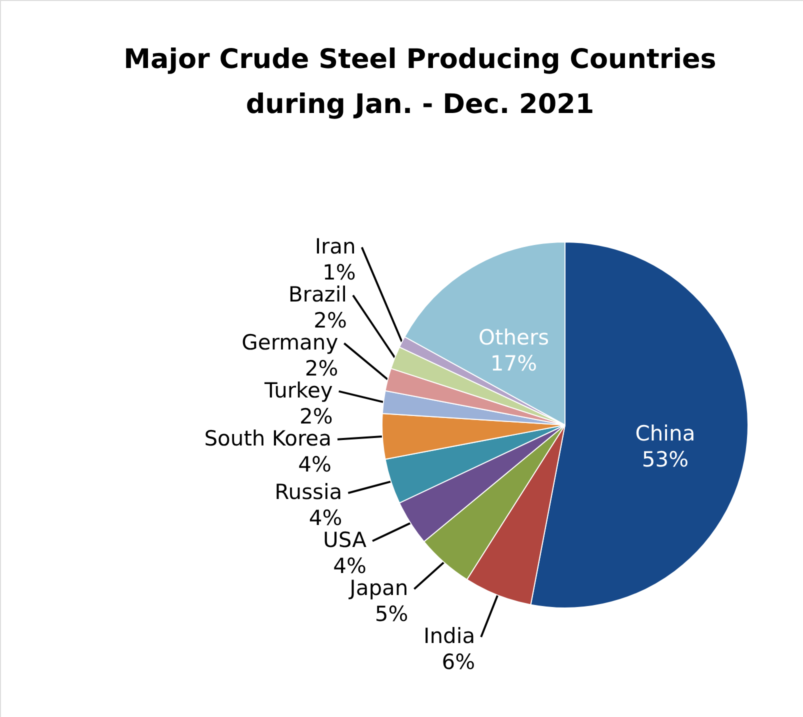  Describe the element at coordinates (268, 438) in the screenshot. I see `slice-label: South Korea` at that location.